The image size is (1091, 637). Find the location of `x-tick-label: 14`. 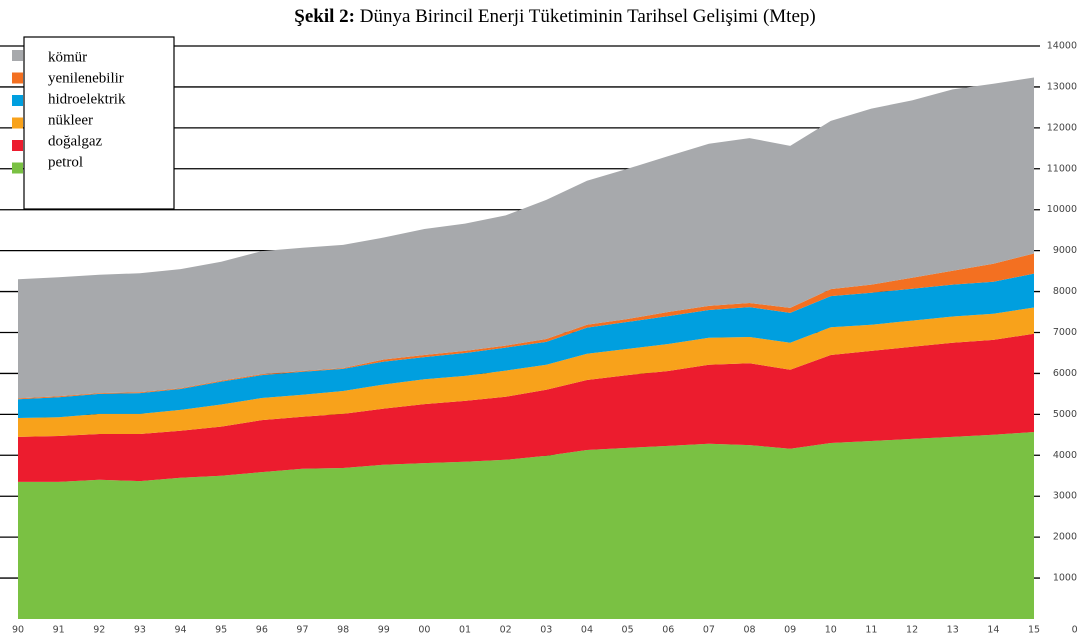

x-tick-label: 14 is located at coordinates (993, 630).